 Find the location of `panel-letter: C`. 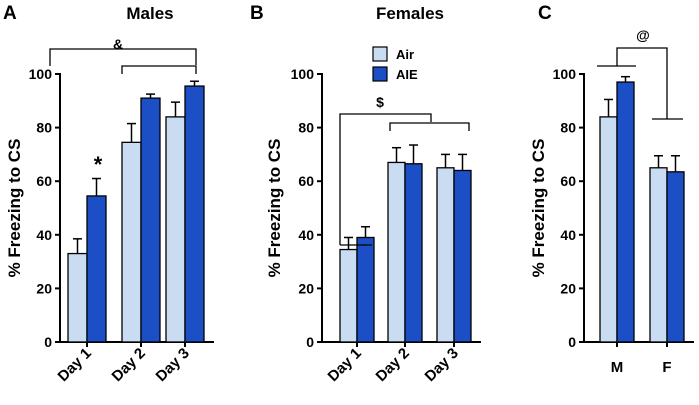

panel-letter: C is located at coordinates (545, 13).